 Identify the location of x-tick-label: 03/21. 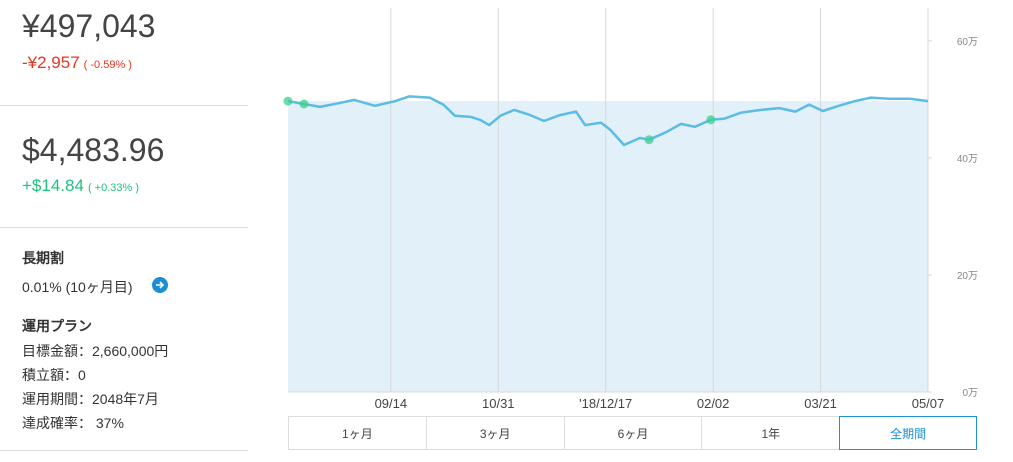
(820, 403).